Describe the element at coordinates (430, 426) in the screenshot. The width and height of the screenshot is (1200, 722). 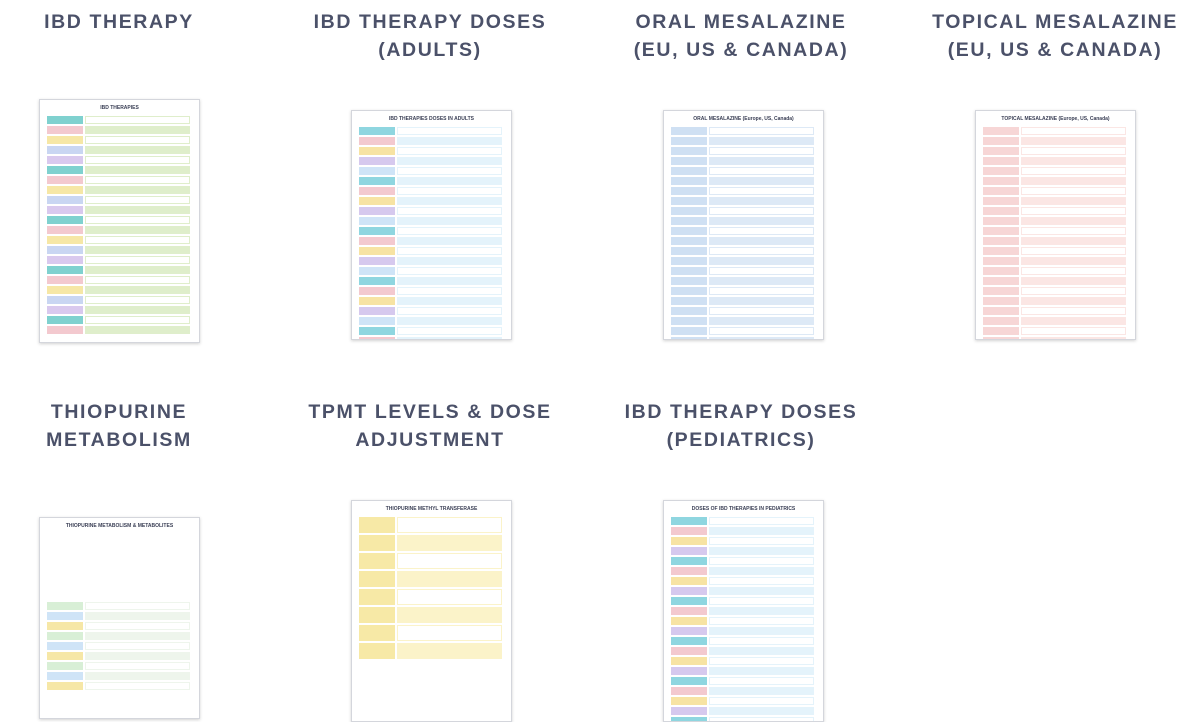
I see `gallery-card: TPMT LEVELS & DOSE ADJUSTMENT` at that location.